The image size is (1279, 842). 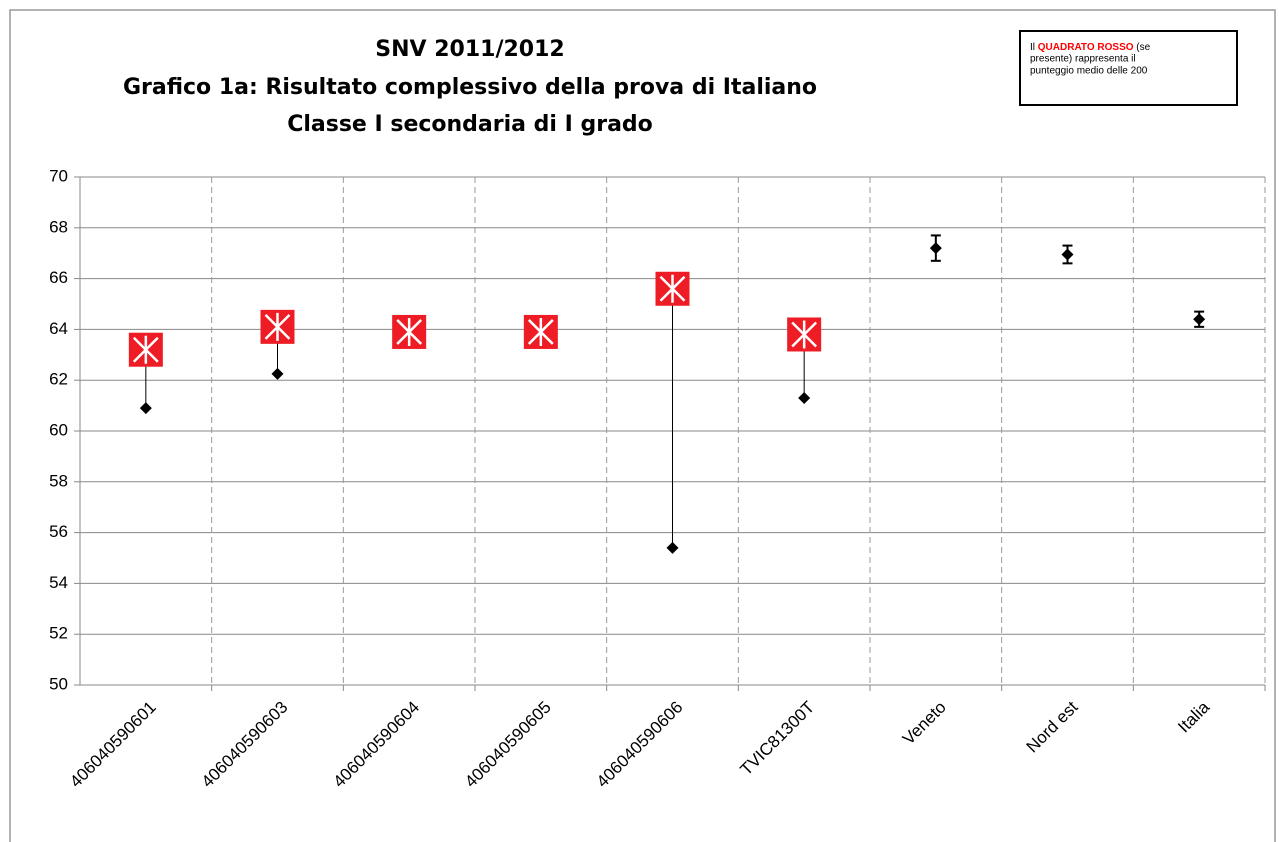 What do you see at coordinates (469, 49) in the screenshot?
I see `chart-title: SNV 2011/2012` at bounding box center [469, 49].